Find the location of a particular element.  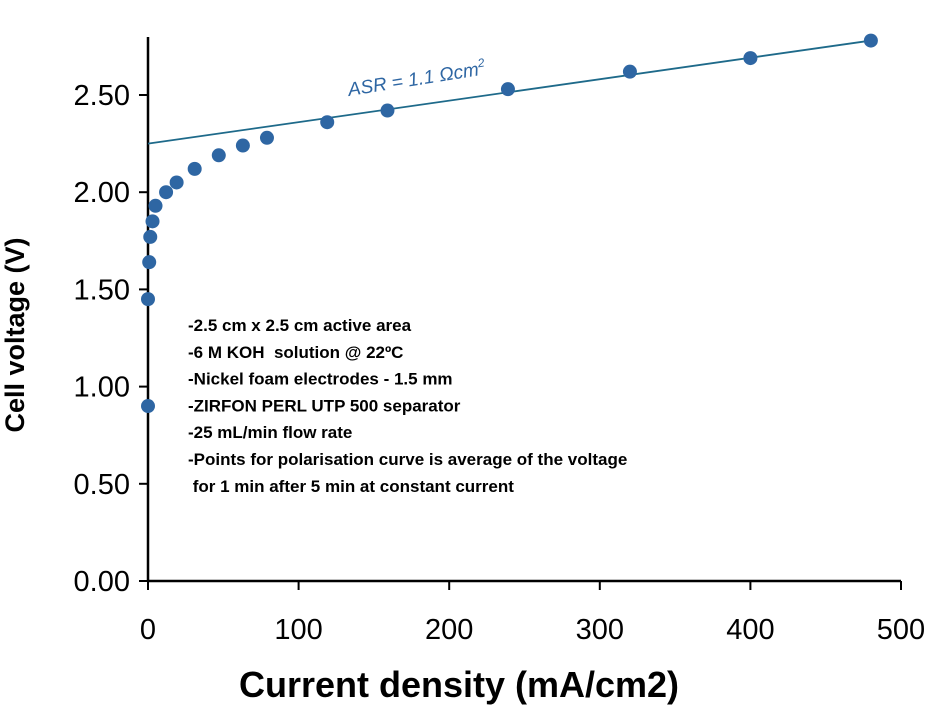

asr-annotation: ASR = 1.1 Ωcm2 is located at coordinates (416, 78).